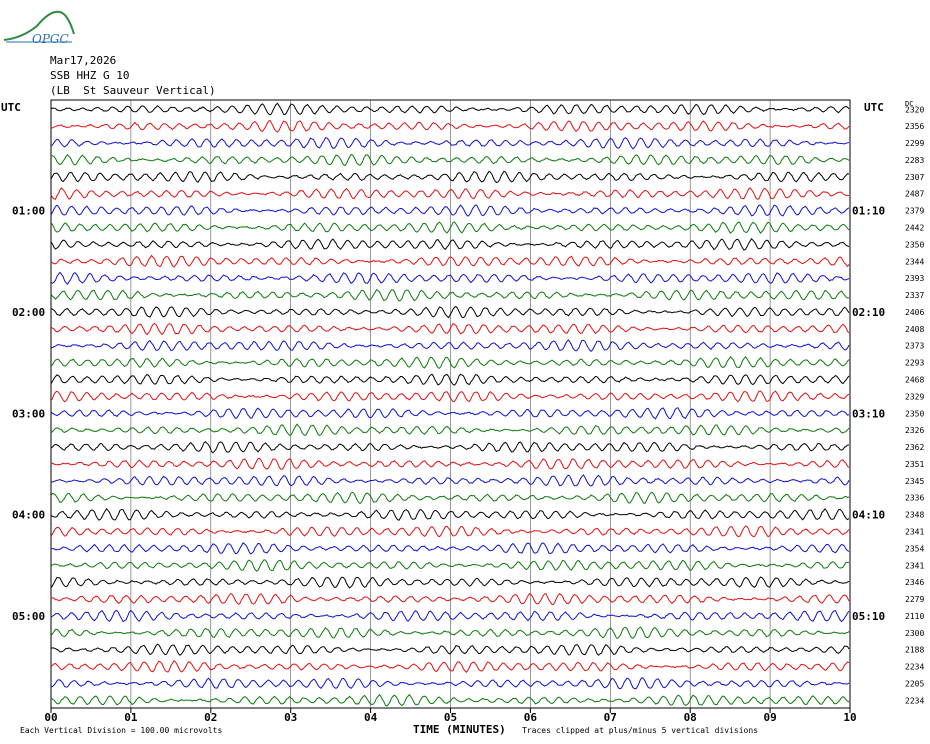 This screenshot has height=744, width=930. What do you see at coordinates (914, 616) in the screenshot?
I see `dc-offset-label: 2110` at bounding box center [914, 616].